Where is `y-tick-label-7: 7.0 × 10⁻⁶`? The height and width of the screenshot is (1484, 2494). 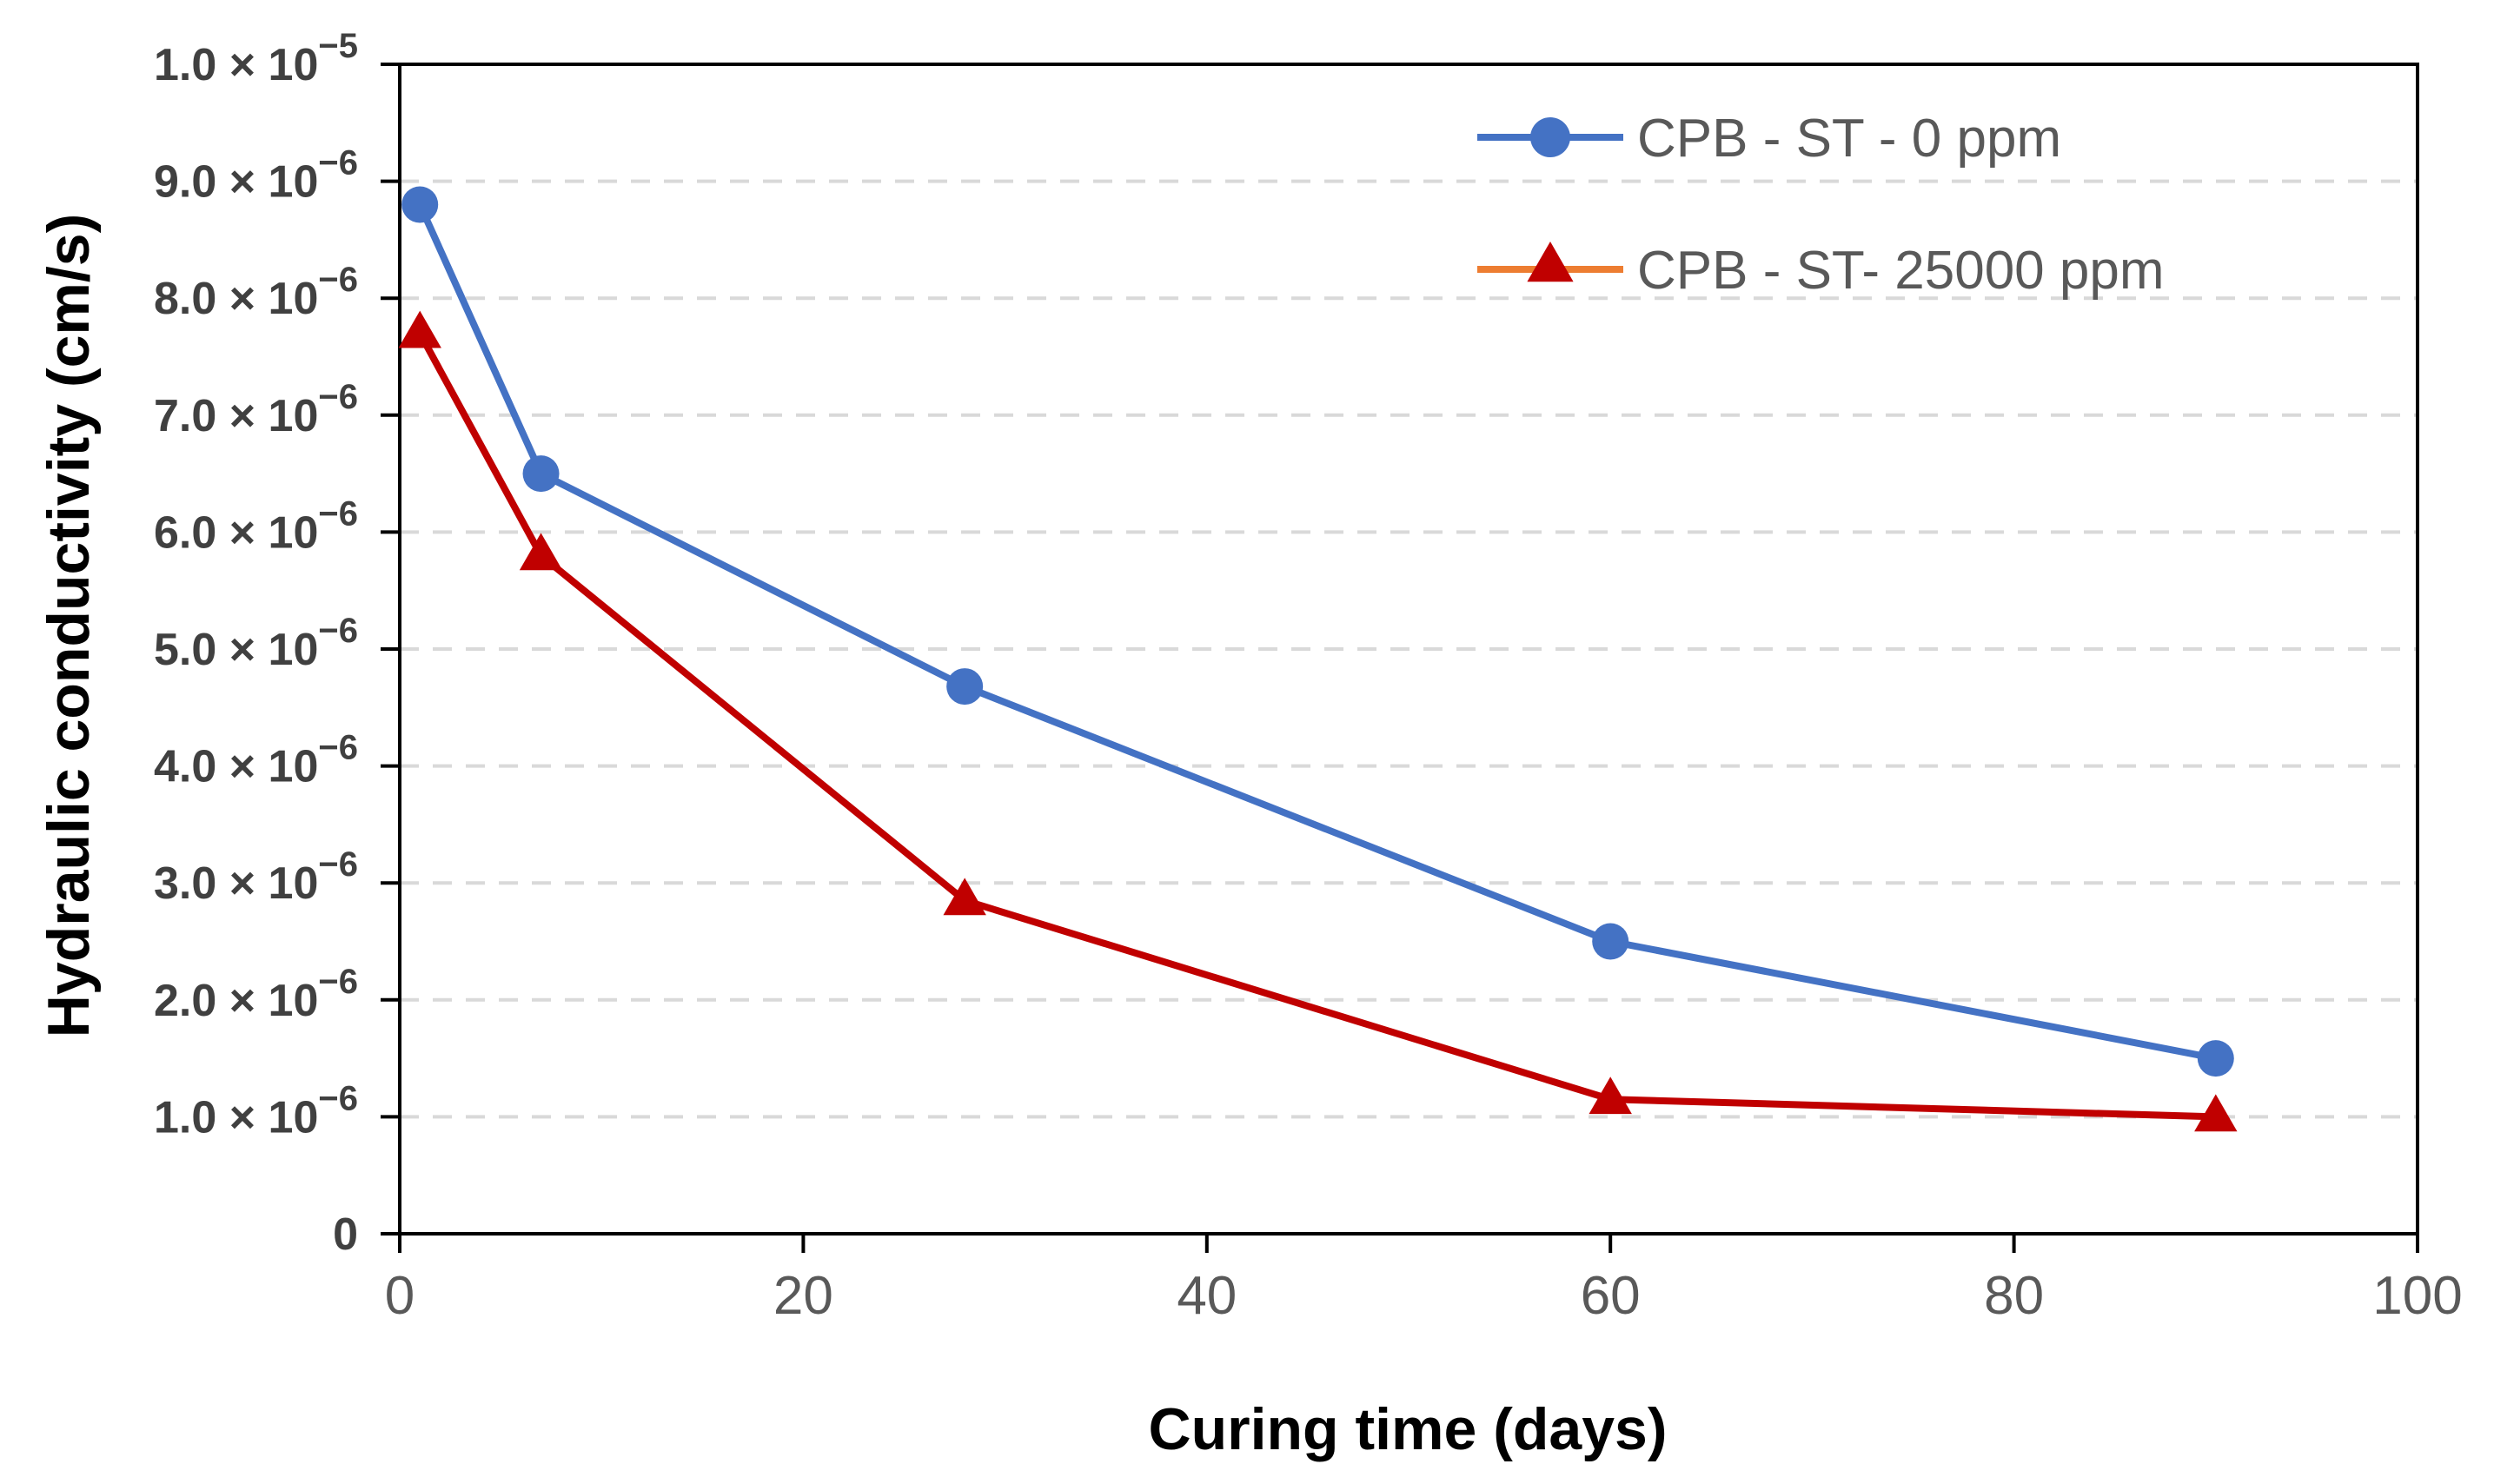 y-tick-label-7: 7.0 × 10⁻⁶ is located at coordinates (256, 409).